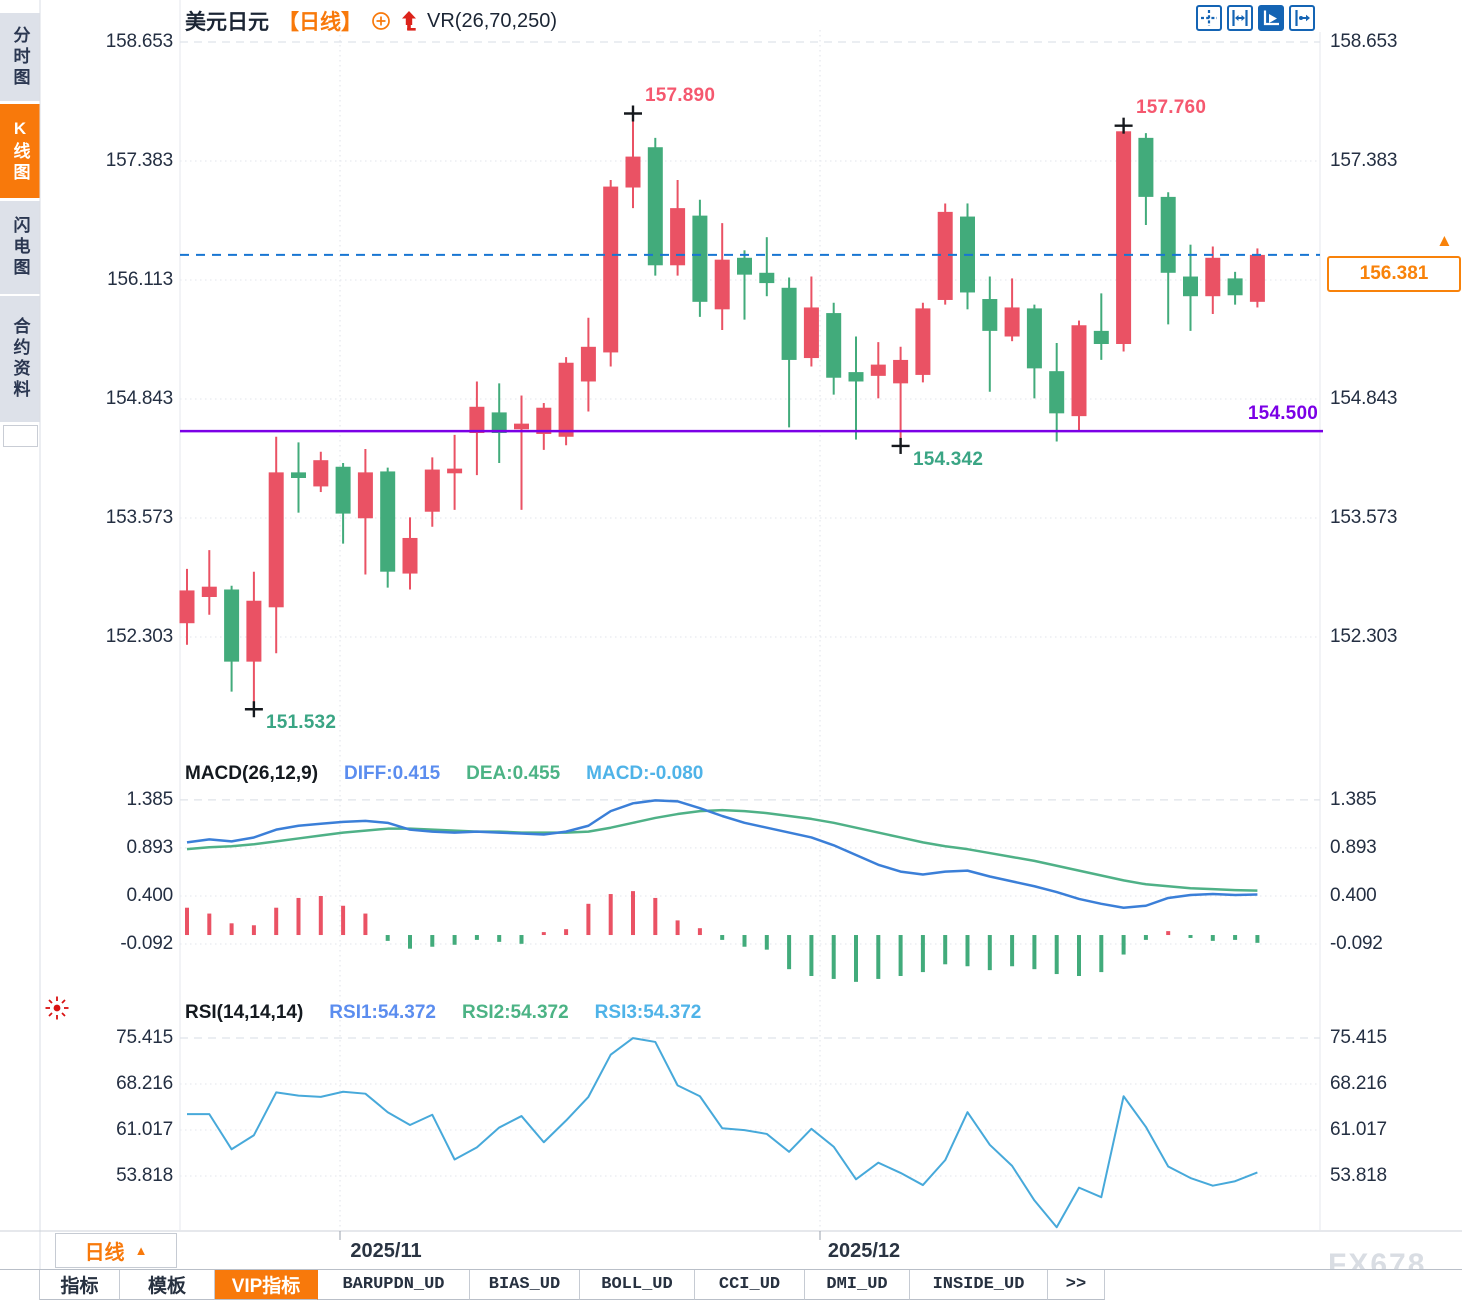 This screenshot has width=1462, height=1300. I want to click on tab-4: BARUPDN_UD, so click(394, 1285).